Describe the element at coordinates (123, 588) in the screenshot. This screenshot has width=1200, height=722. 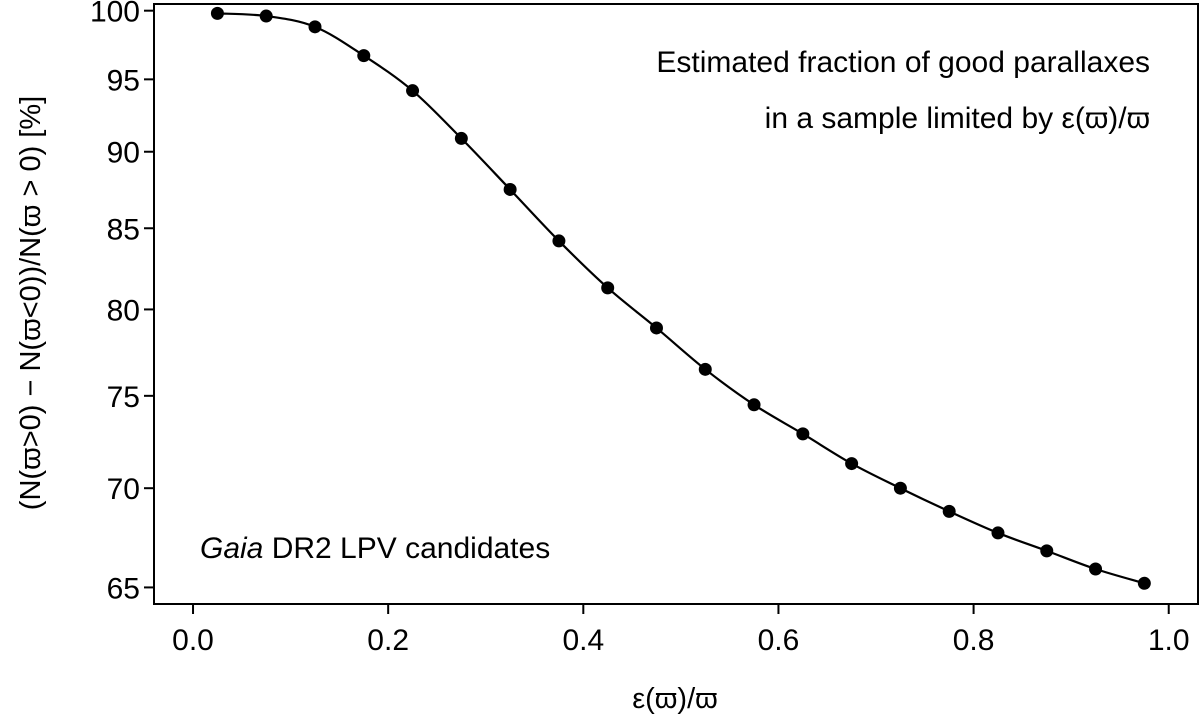
I see `y-tick-label: 65` at that location.